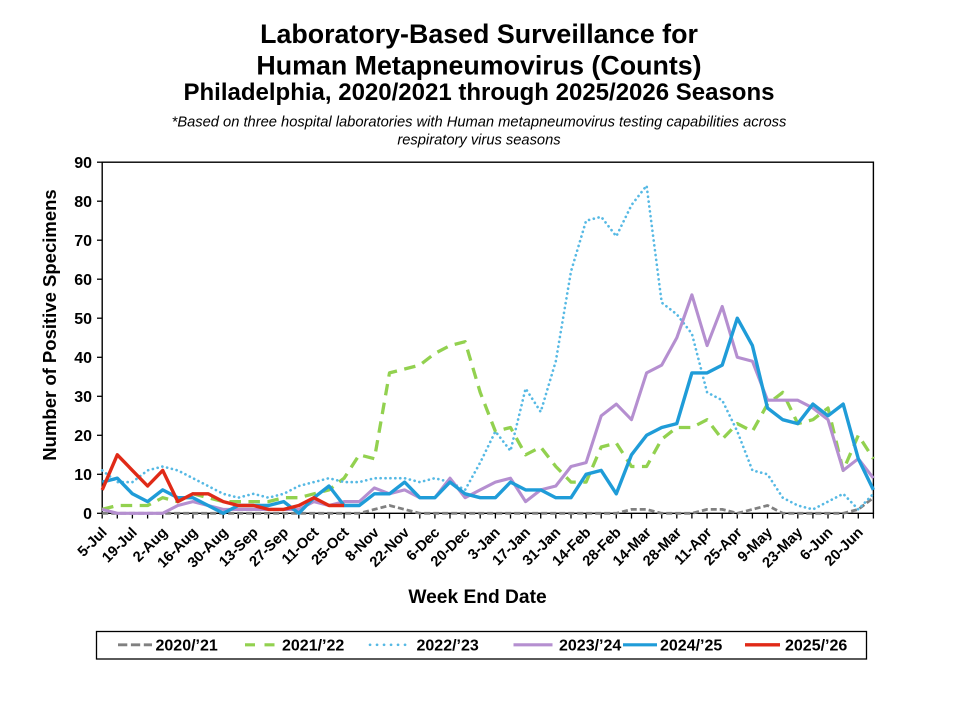 The image size is (960, 720). Describe the element at coordinates (87, 514) in the screenshot. I see `svg-text: 0` at that location.